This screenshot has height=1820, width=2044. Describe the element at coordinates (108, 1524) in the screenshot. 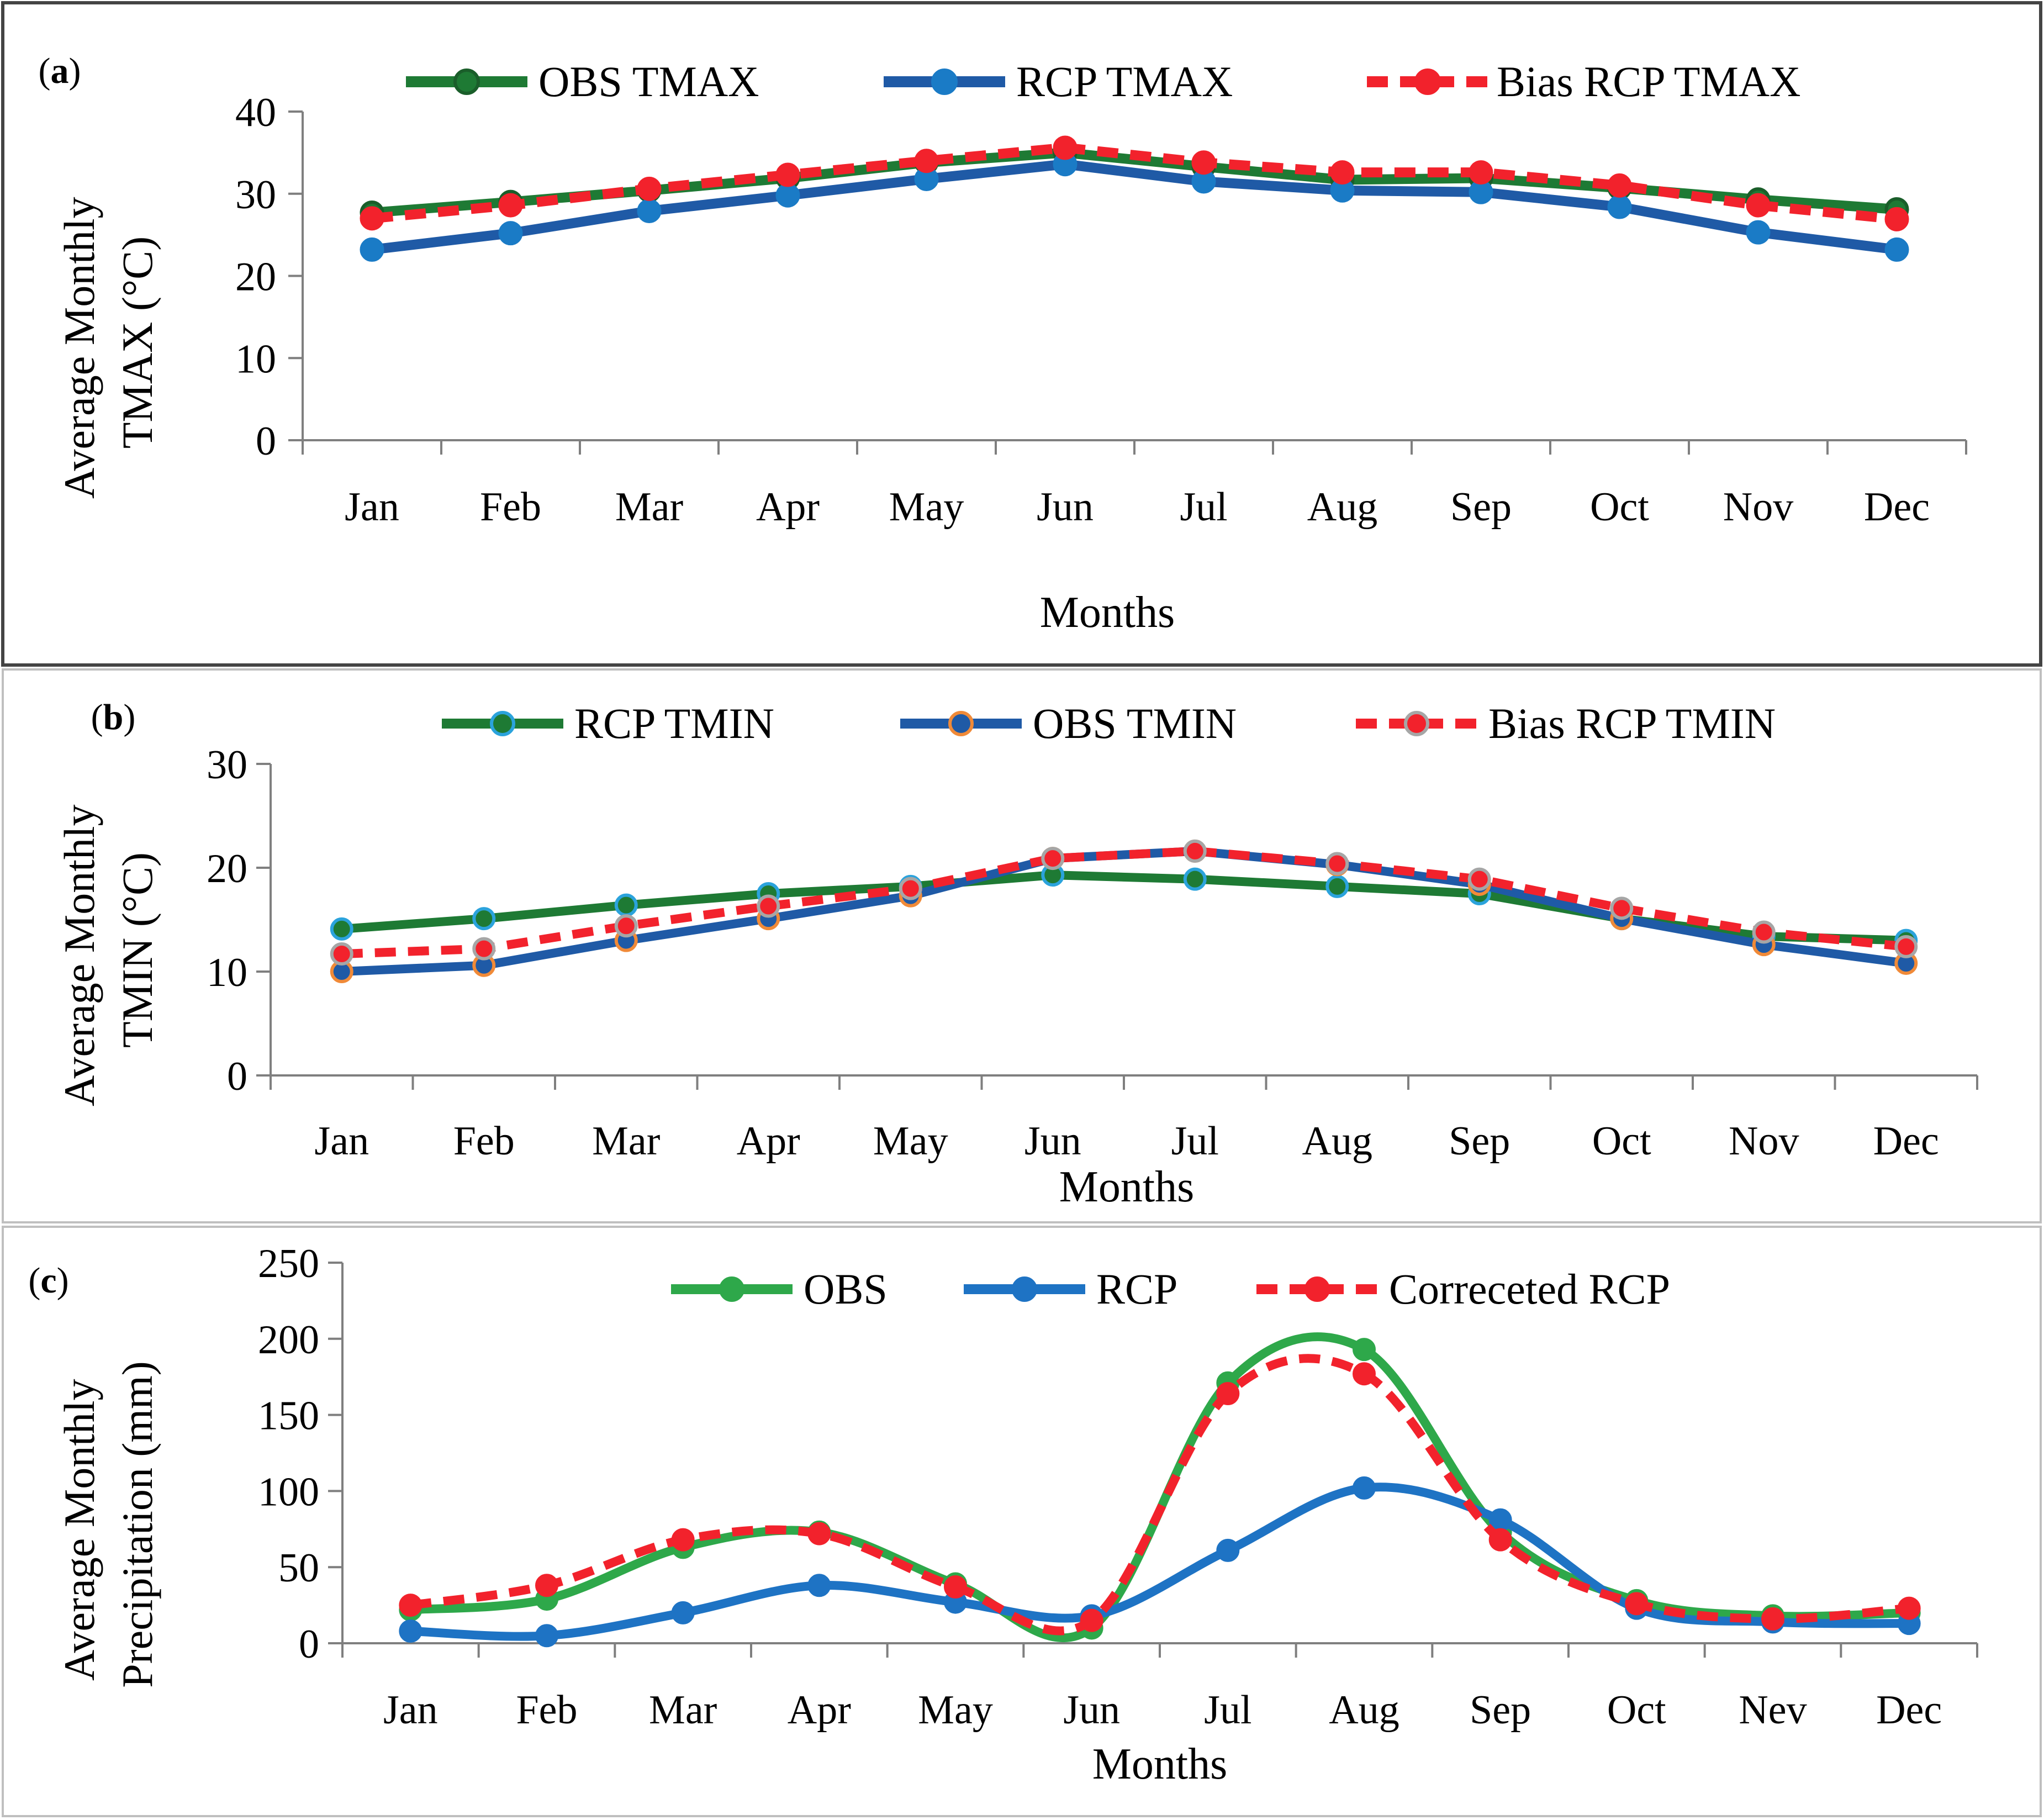

I see `panel-c-ylabel: Average Monthly Precipitation (mm)` at that location.